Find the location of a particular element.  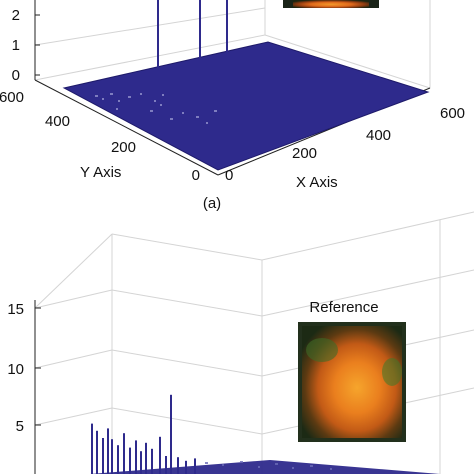

y-tick-label: 600 is located at coordinates (12, 97).